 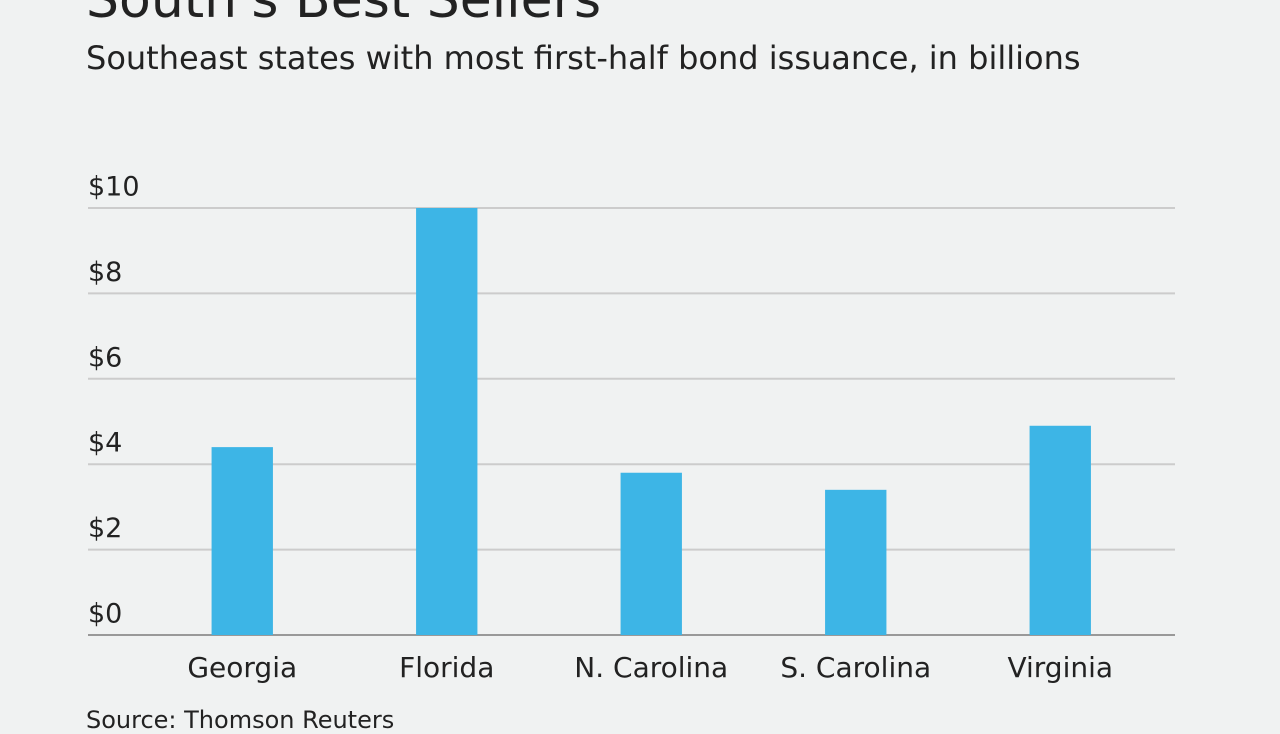 I want to click on x-tick-label: Georgia, so click(x=242, y=667).